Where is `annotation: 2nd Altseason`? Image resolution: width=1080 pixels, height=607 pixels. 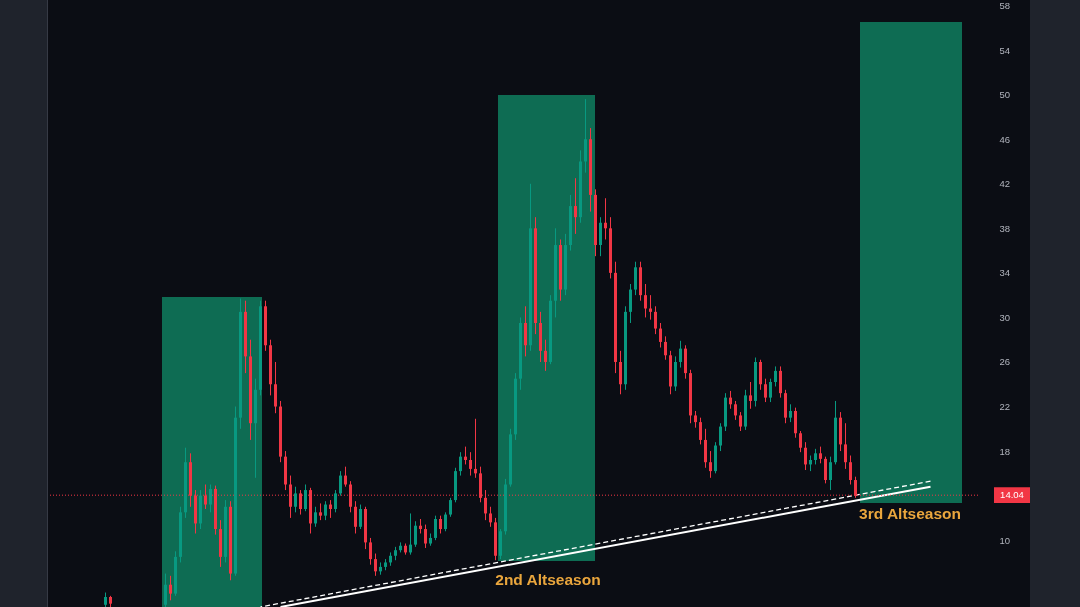
annotation: 2nd Altseason is located at coordinates (548, 579).